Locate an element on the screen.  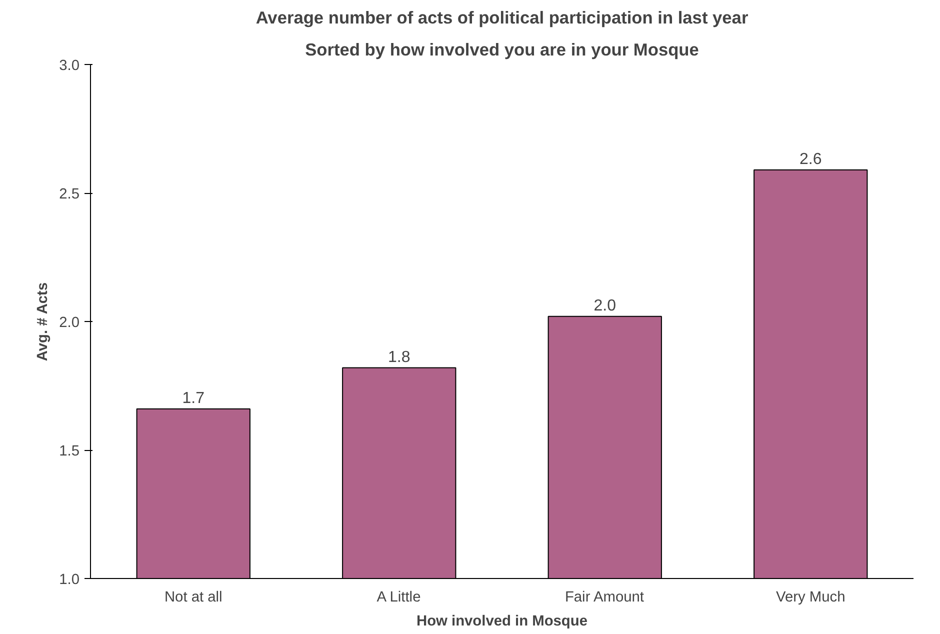
data-label: 1.7 is located at coordinates (193, 398).